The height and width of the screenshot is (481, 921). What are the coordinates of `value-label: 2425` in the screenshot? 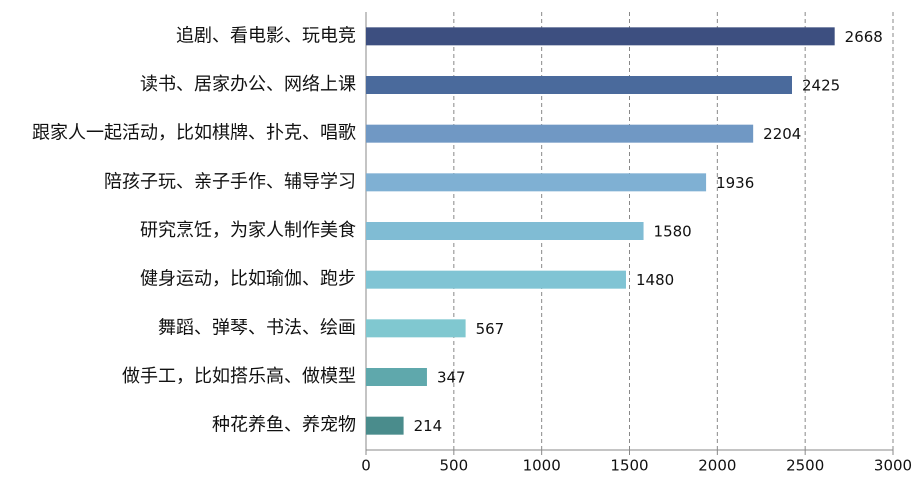 It's located at (821, 86).